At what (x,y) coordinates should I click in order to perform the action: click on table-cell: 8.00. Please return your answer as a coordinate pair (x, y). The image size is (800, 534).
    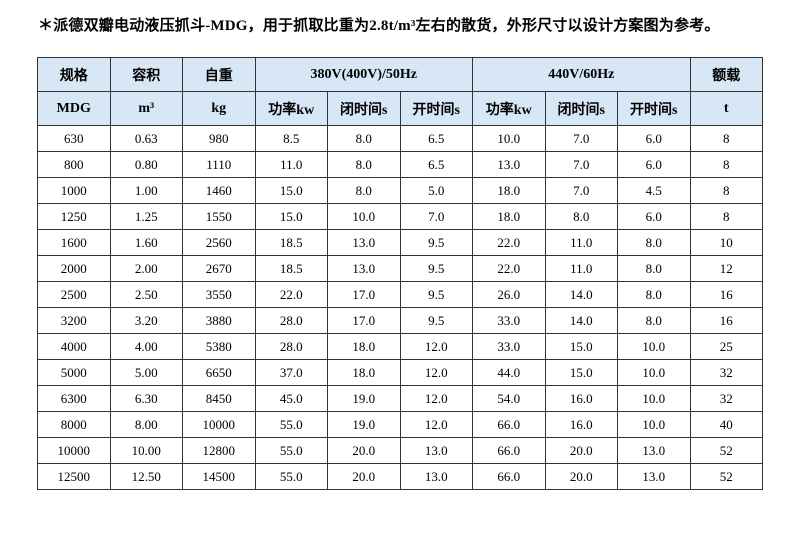
    Looking at the image, I should click on (146, 424).